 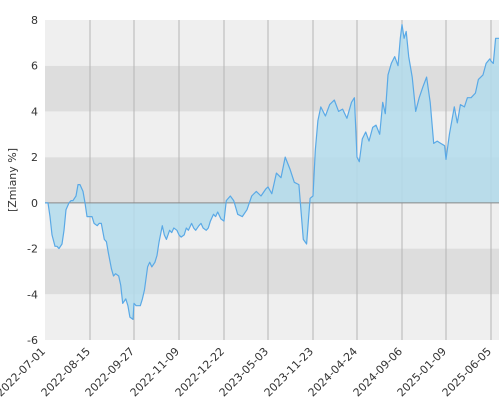 What do you see at coordinates (34, 157) in the screenshot?
I see `y-tick-label: 2` at bounding box center [34, 157].